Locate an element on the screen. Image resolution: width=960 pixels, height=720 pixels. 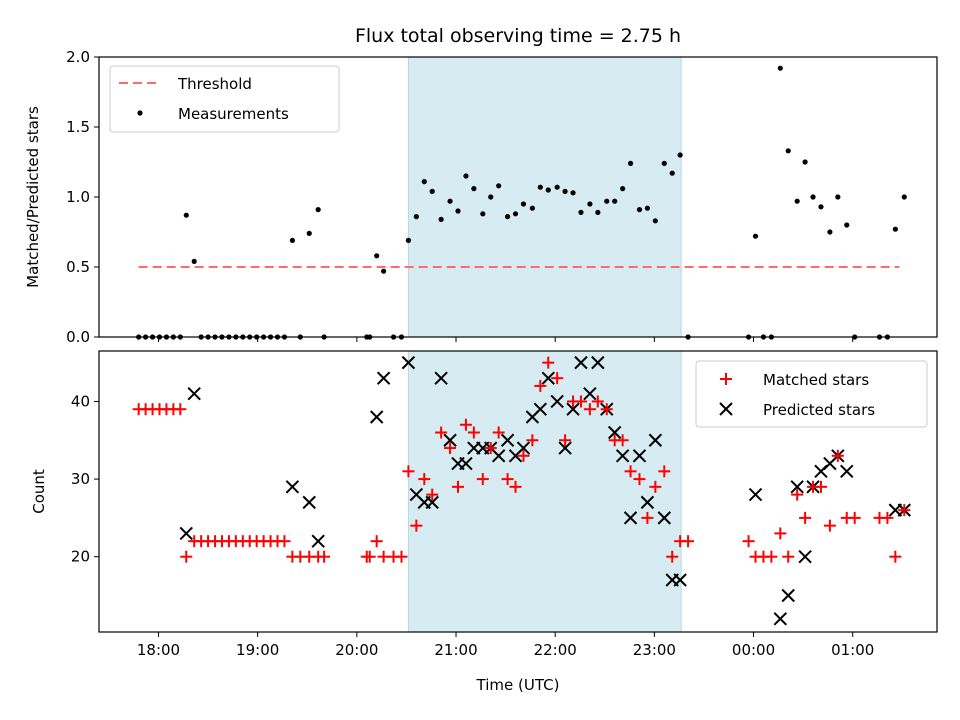
top-legend-box is located at coordinates (224, 99).